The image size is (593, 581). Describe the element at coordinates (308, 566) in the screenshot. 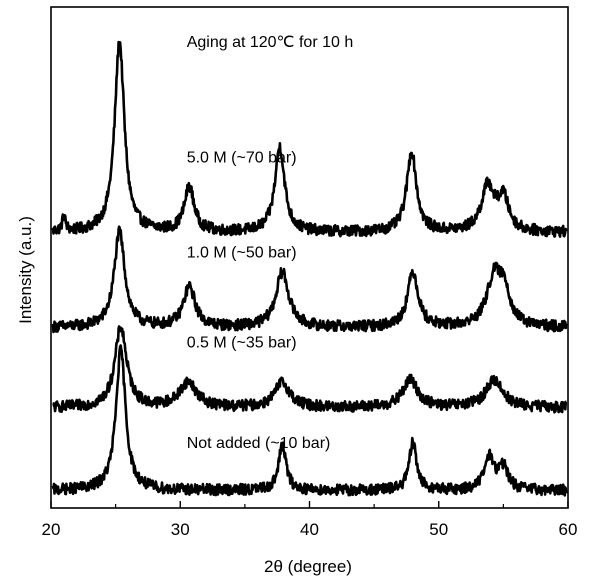

I see `x-axis-label: 2θ (degree)` at that location.